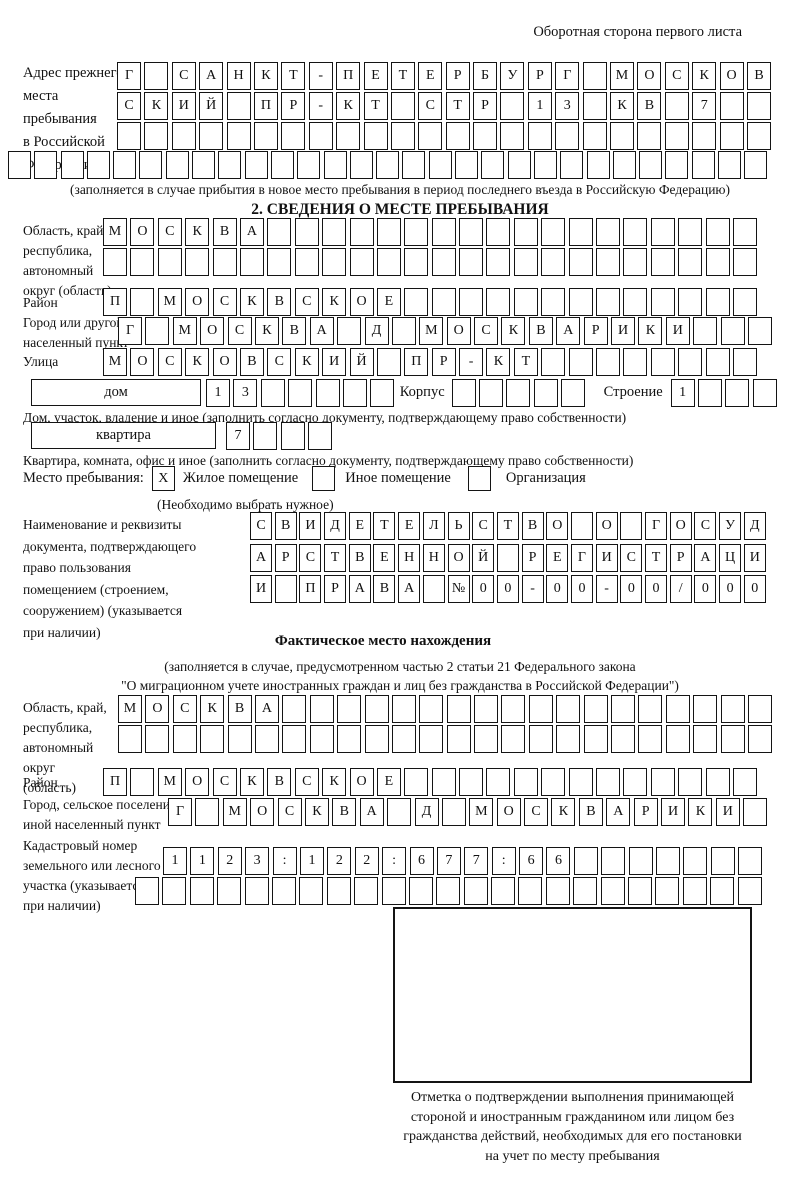  Describe the element at coordinates (123, 435) in the screenshot. I see `kvartira-box: квартира` at that location.